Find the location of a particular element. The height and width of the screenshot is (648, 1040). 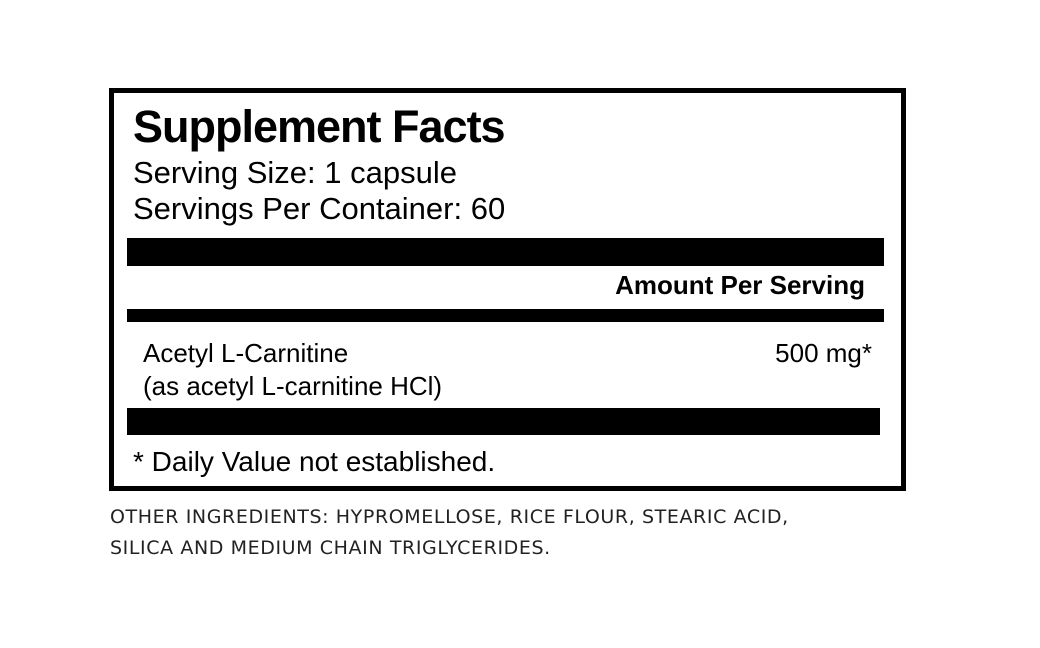

other-ingredients-line: SILICA AND MEDIUM CHAIN TRIGLYCERIDES. is located at coordinates (330, 548).